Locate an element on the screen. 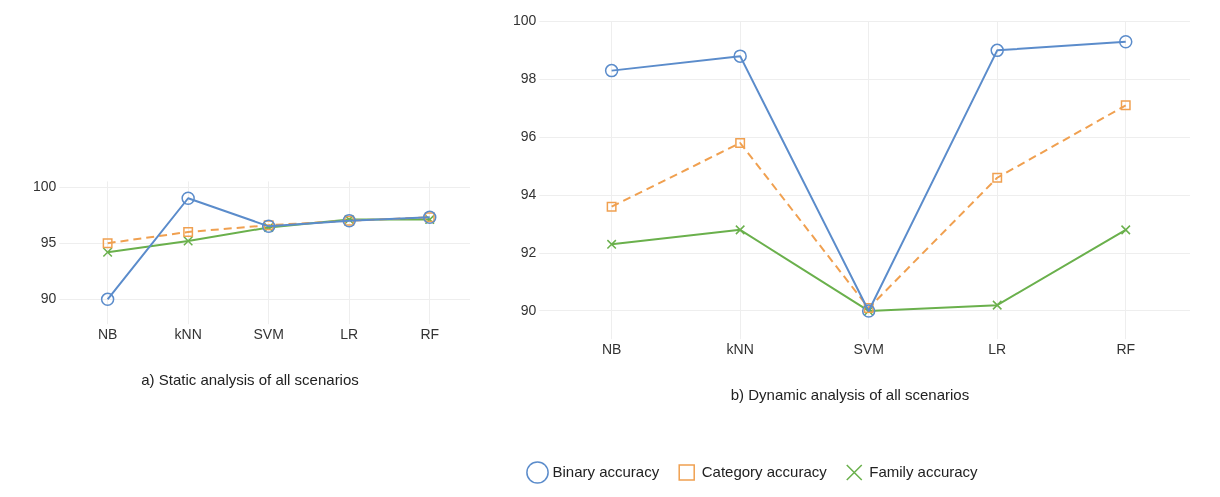 The width and height of the screenshot is (1220, 497). y-tick-label: 96 is located at coordinates (528, 136).